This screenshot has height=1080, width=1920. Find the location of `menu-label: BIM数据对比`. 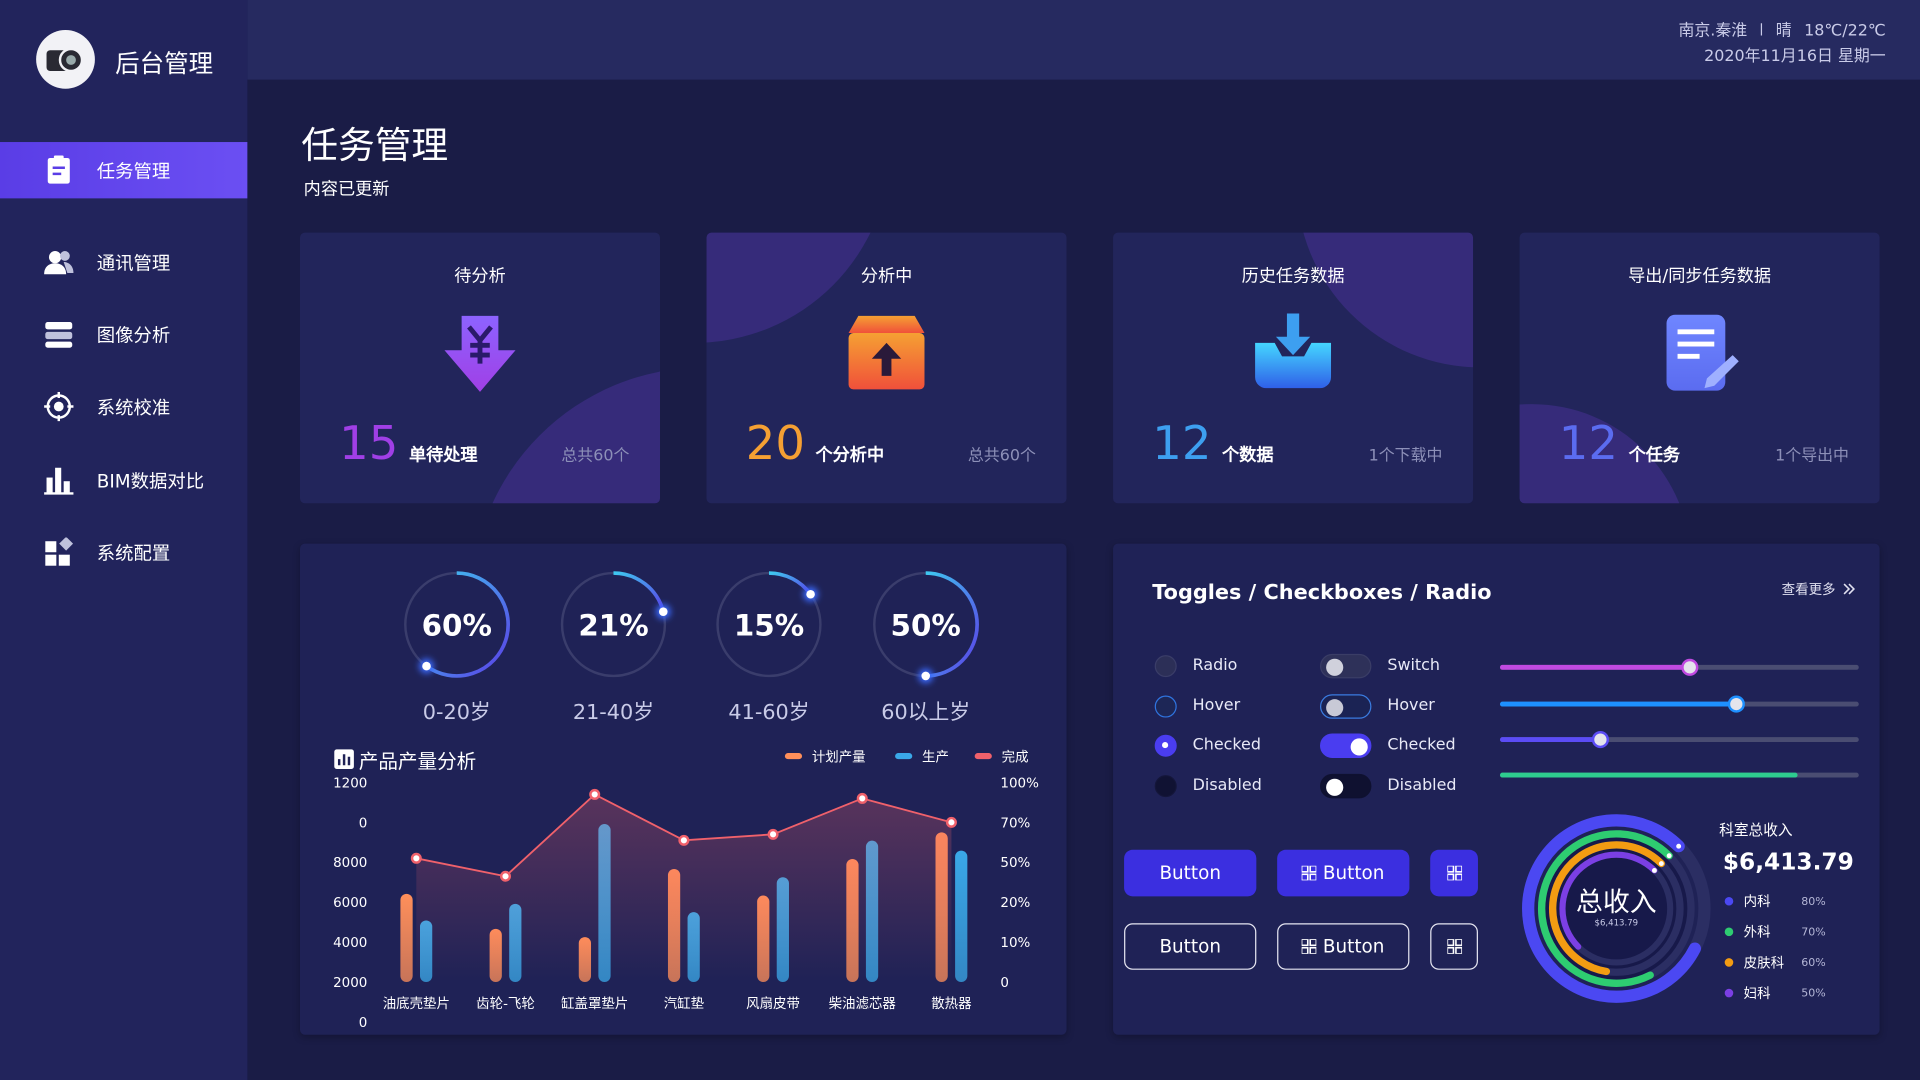

menu-label: BIM数据对比 is located at coordinates (150, 480).